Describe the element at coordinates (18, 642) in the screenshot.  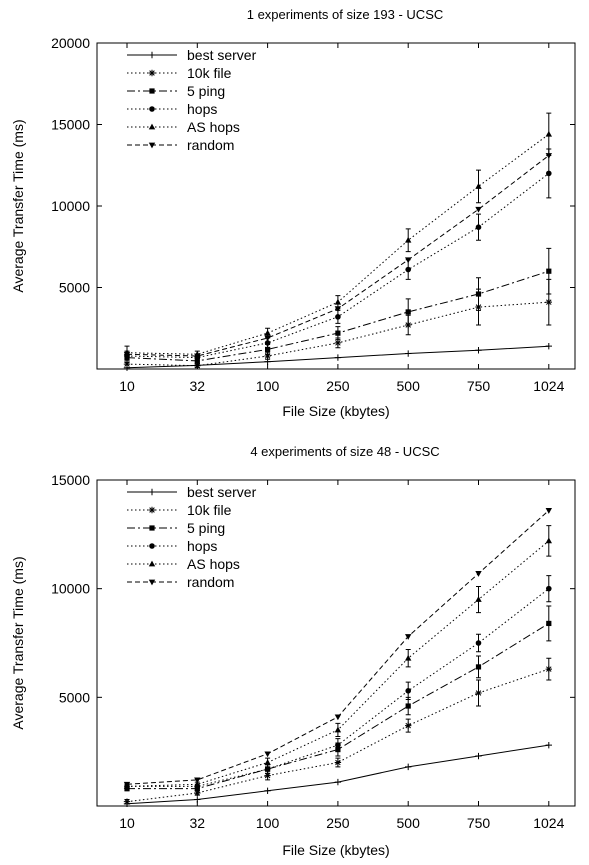
I see `chart-2-y-axis-label: Average Transfer Time (ms)` at that location.